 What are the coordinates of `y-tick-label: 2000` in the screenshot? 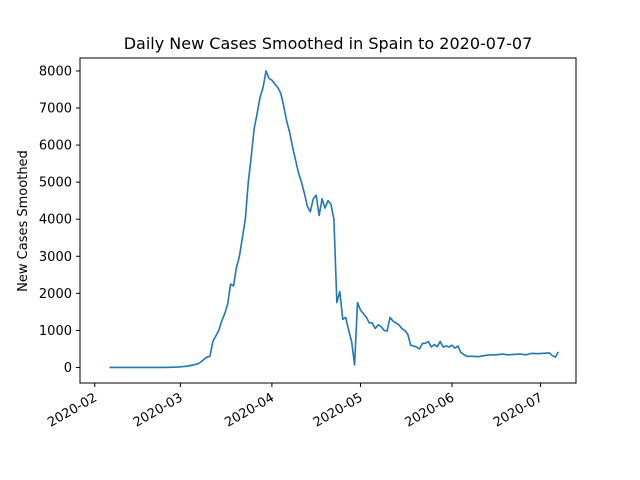 It's located at (55, 294).